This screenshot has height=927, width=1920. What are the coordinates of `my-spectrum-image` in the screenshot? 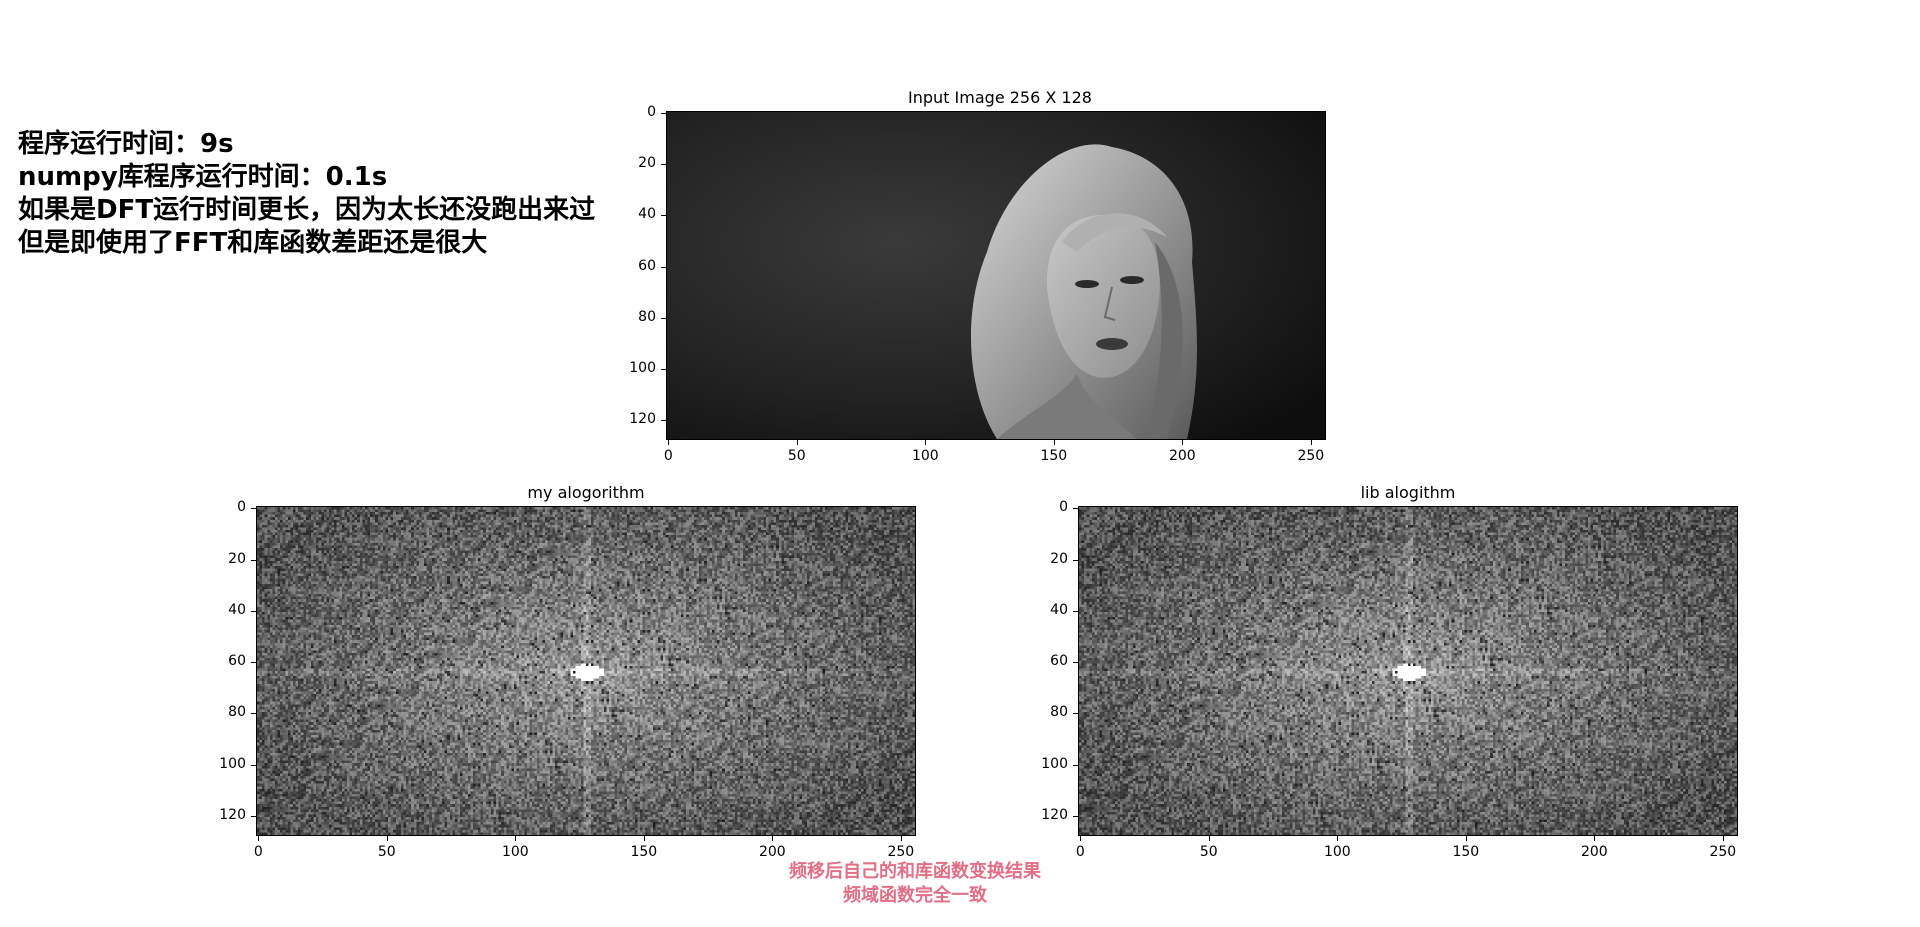 It's located at (586, 671).